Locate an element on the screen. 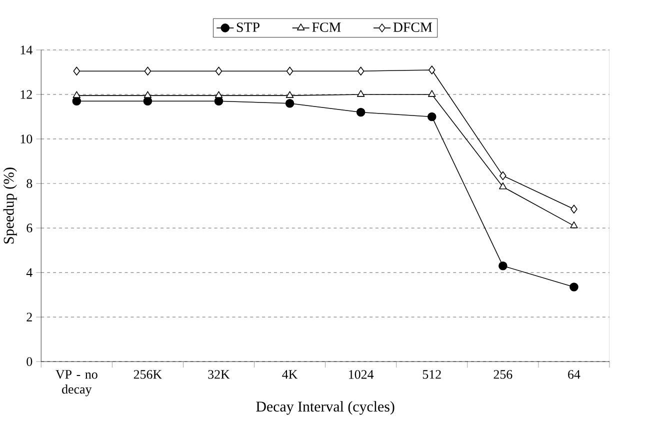 This screenshot has width=652, height=434. x-tick-label: 64 is located at coordinates (574, 375).